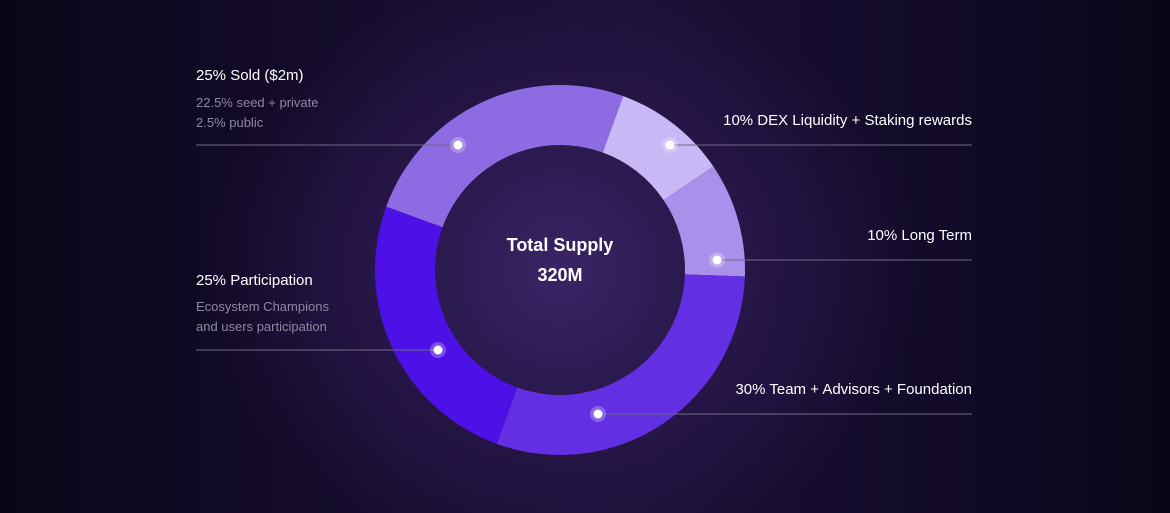 The width and height of the screenshot is (1170, 513). What do you see at coordinates (847, 120) in the screenshot?
I see `label-dex-liquidity: 10% DEX Liquidity + Staking rewards` at bounding box center [847, 120].